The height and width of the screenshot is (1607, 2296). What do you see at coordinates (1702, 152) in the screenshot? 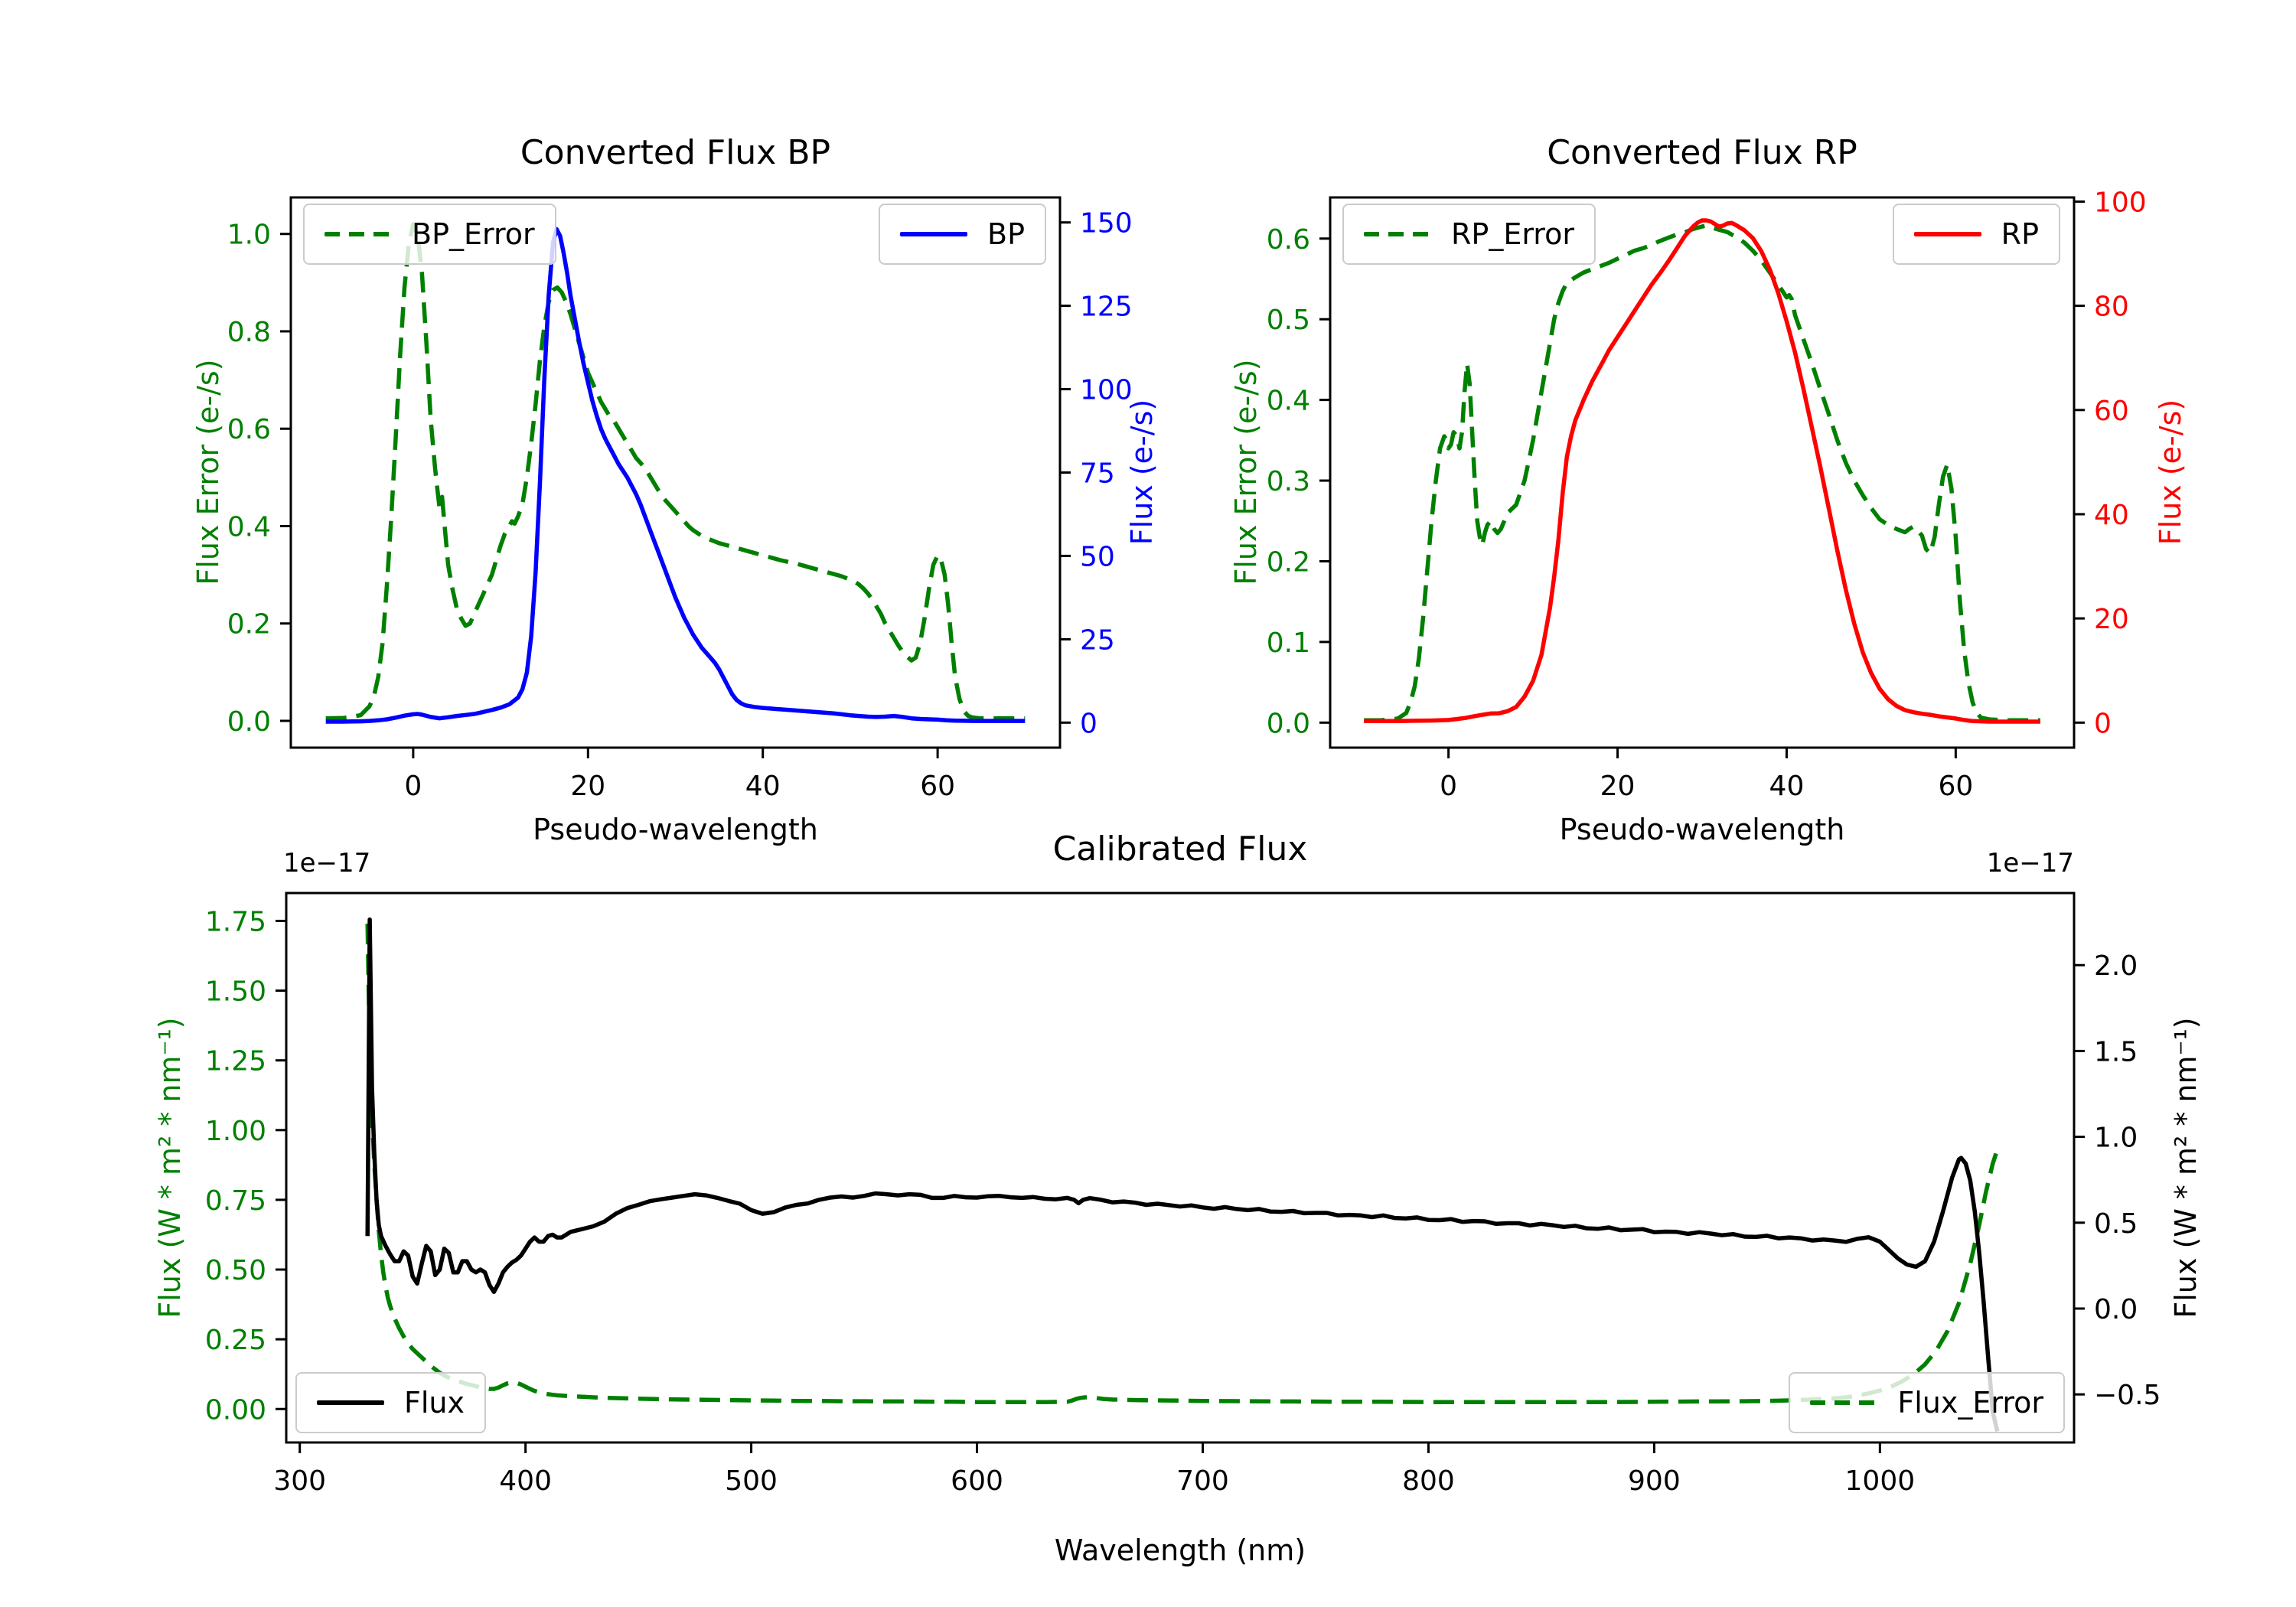
I see `rp-plot-title: Converted Flux RP` at bounding box center [1702, 152].